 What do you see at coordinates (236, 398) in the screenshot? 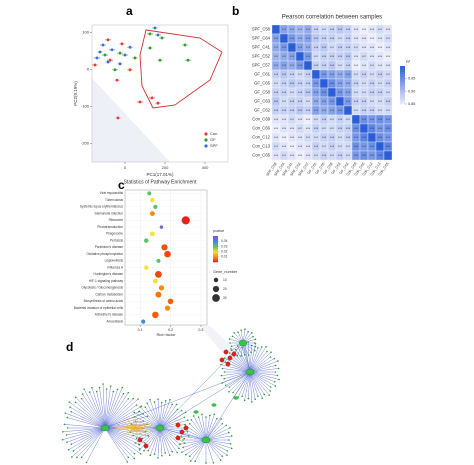
I see `hub-node` at bounding box center [236, 398].